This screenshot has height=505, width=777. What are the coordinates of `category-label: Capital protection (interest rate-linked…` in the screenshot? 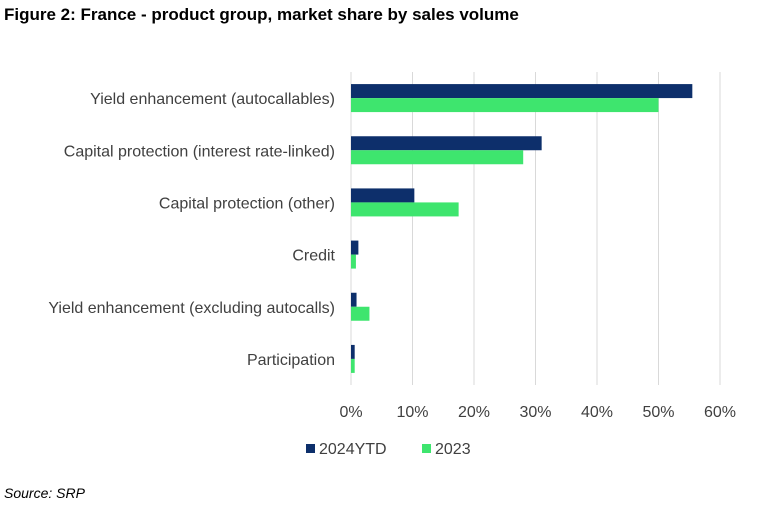 It's located at (199, 151).